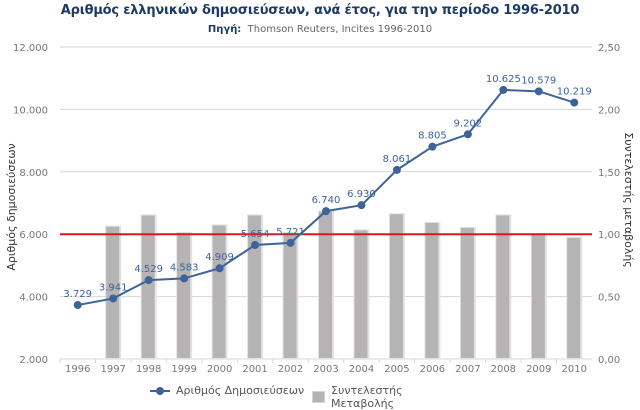 The image size is (640, 410). Describe the element at coordinates (148, 269) in the screenshot. I see `data-label: 4.529` at that location.